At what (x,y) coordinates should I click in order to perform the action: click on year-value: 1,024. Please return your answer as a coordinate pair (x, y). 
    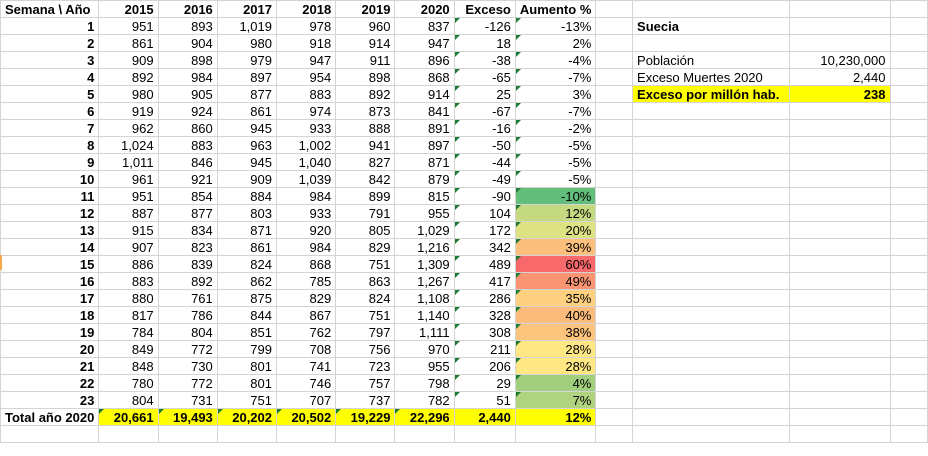
    Looking at the image, I should click on (128, 145).